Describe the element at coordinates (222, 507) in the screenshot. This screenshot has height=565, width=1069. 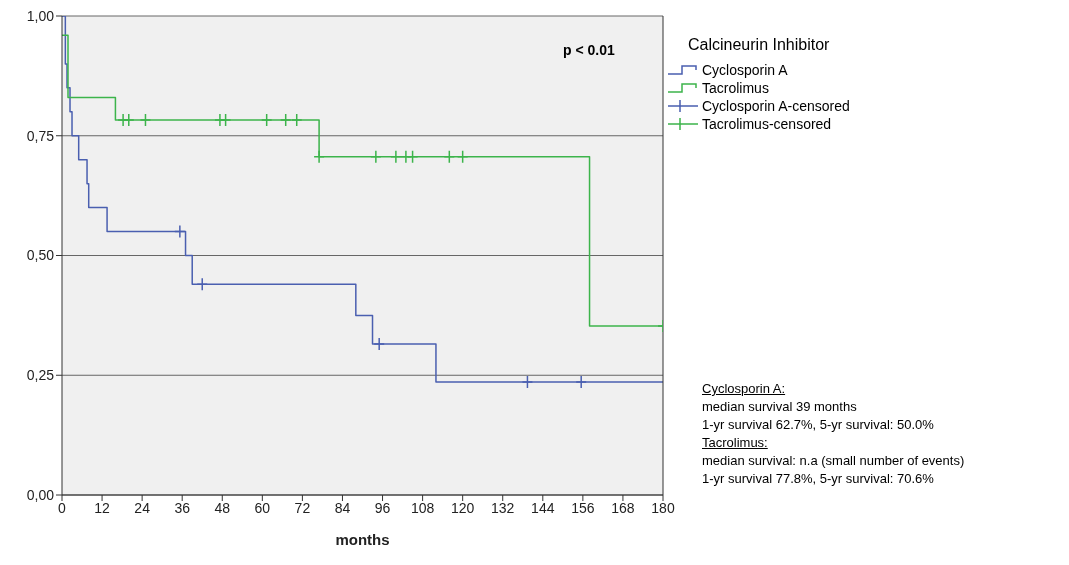
I see `x-tick-label: 48` at that location.